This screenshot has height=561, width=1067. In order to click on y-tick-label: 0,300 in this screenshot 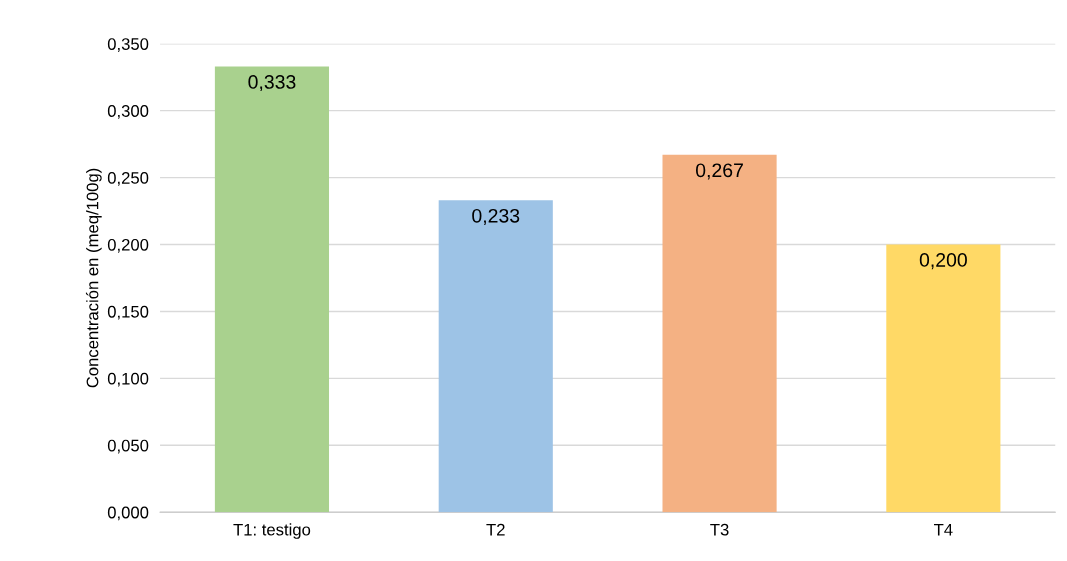, I will do `click(128, 112)`.